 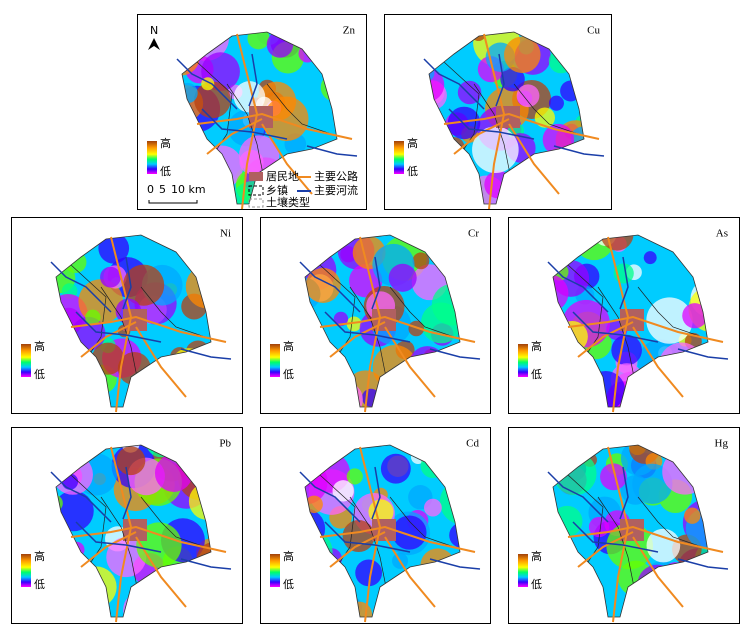 What do you see at coordinates (722, 444) in the screenshot?
I see `element-label: Hg` at bounding box center [722, 444].